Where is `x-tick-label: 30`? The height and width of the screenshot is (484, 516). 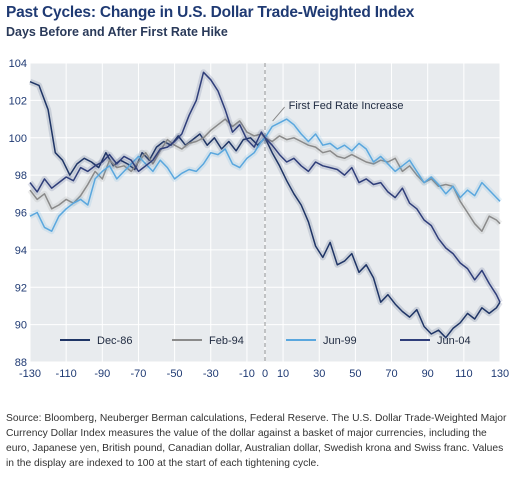
x-tick-label: 30 is located at coordinates (319, 374).